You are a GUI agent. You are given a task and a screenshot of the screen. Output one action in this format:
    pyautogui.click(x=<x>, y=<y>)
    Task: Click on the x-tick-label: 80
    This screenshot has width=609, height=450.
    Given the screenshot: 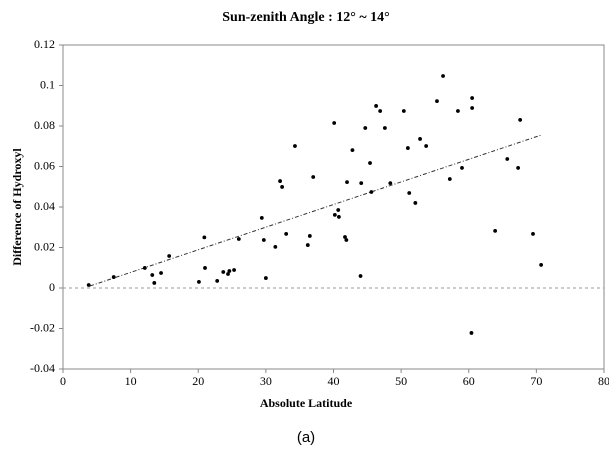 What is the action you would take?
    pyautogui.click(x=603, y=381)
    